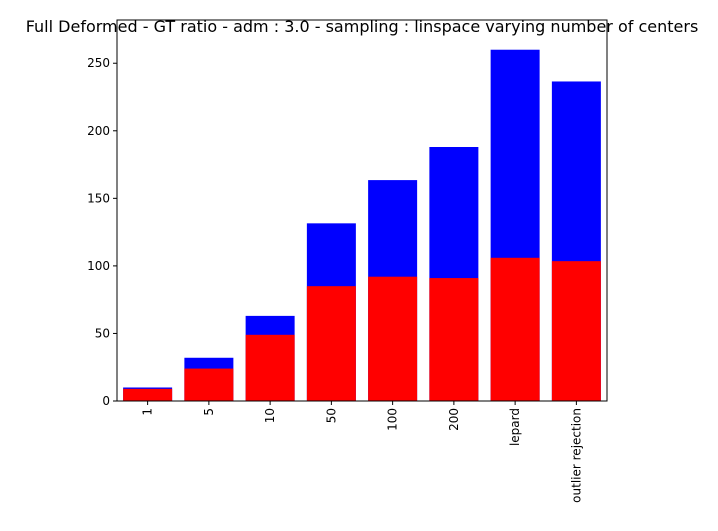 The width and height of the screenshot is (718, 531). Describe the element at coordinates (148, 412) in the screenshot. I see `x-tick-label: 1` at that location.